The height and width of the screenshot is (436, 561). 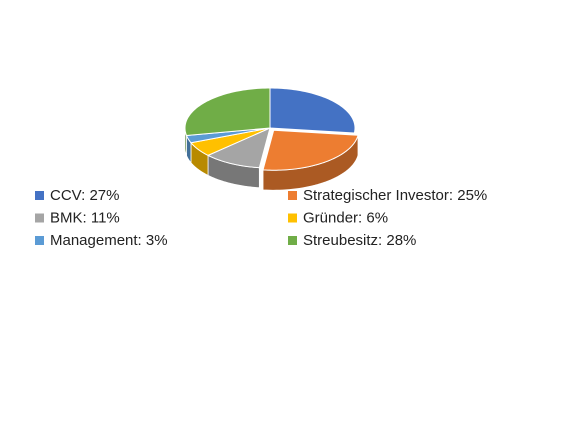 What do you see at coordinates (85, 217) in the screenshot?
I see `legend-label: BMK: 11%` at bounding box center [85, 217].